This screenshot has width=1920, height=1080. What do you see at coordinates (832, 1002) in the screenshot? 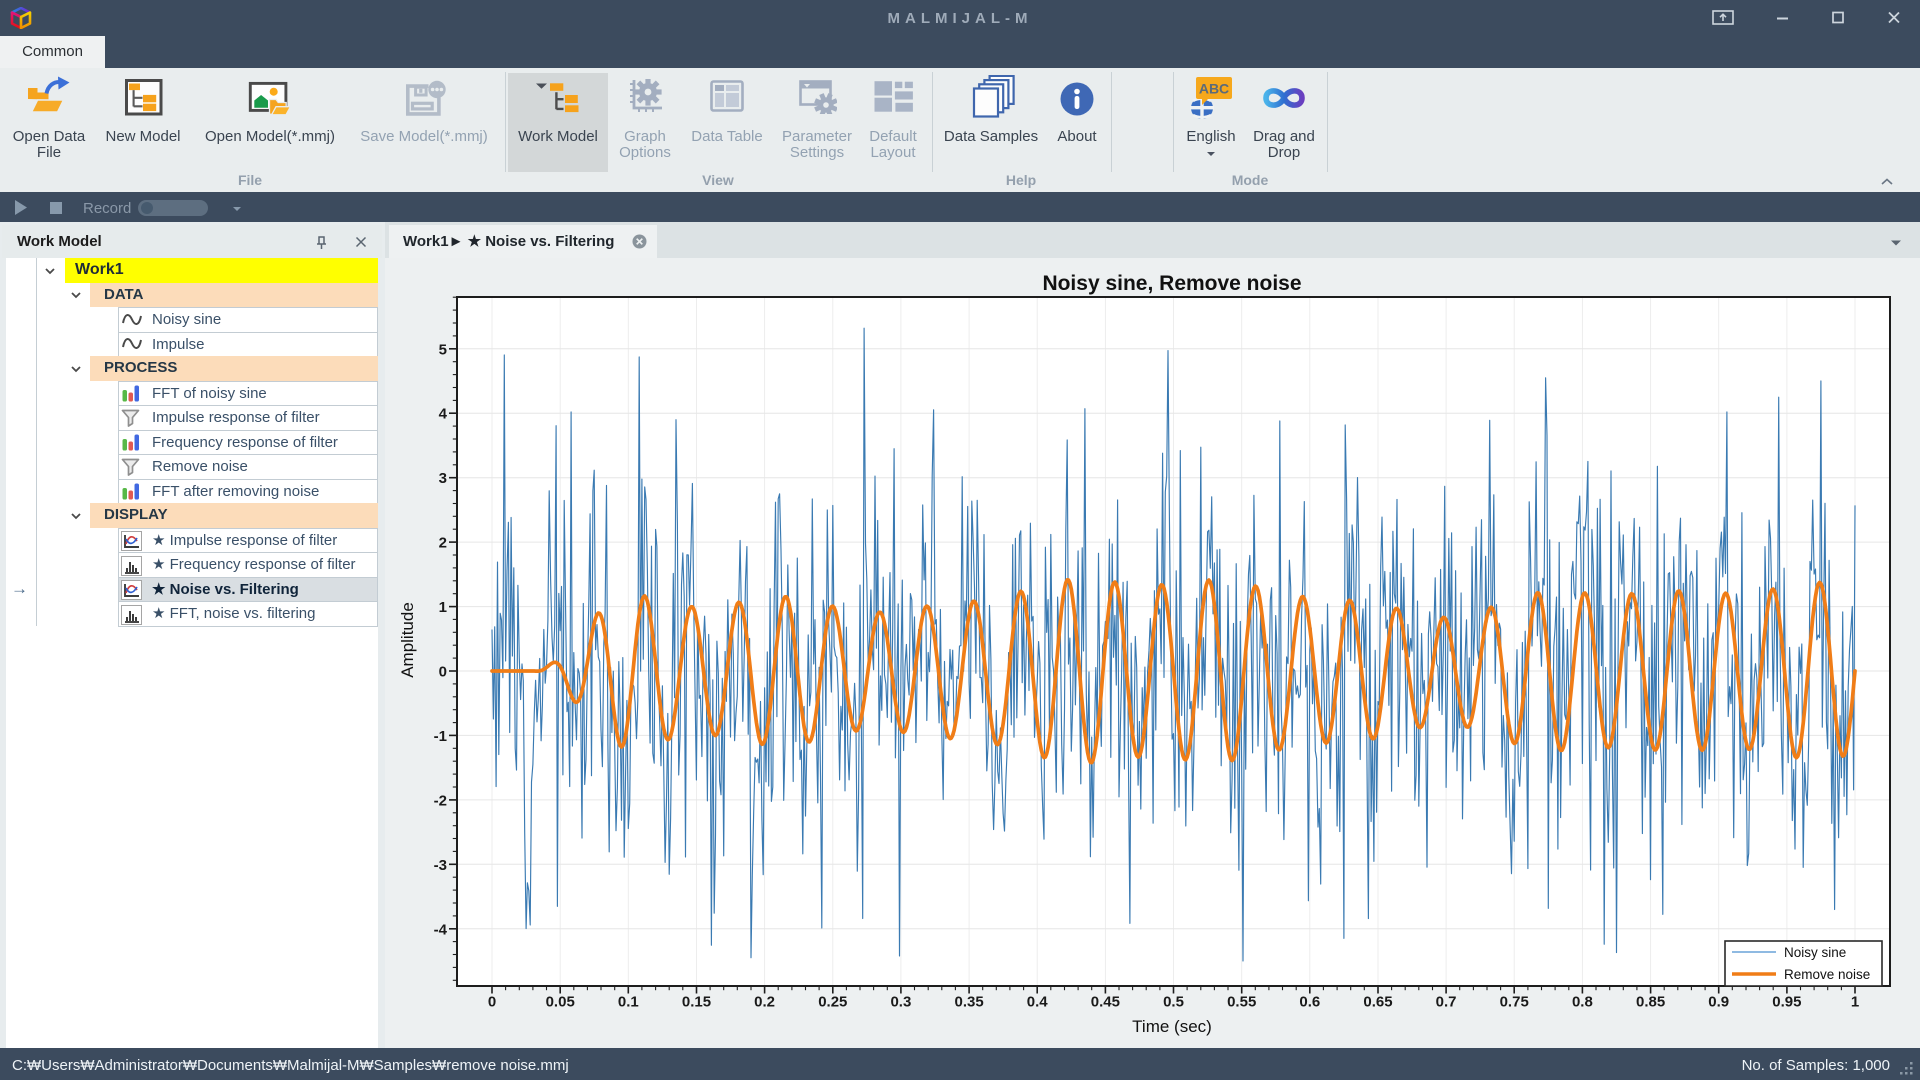
I see `svg-text: 0.25` at bounding box center [832, 1002].